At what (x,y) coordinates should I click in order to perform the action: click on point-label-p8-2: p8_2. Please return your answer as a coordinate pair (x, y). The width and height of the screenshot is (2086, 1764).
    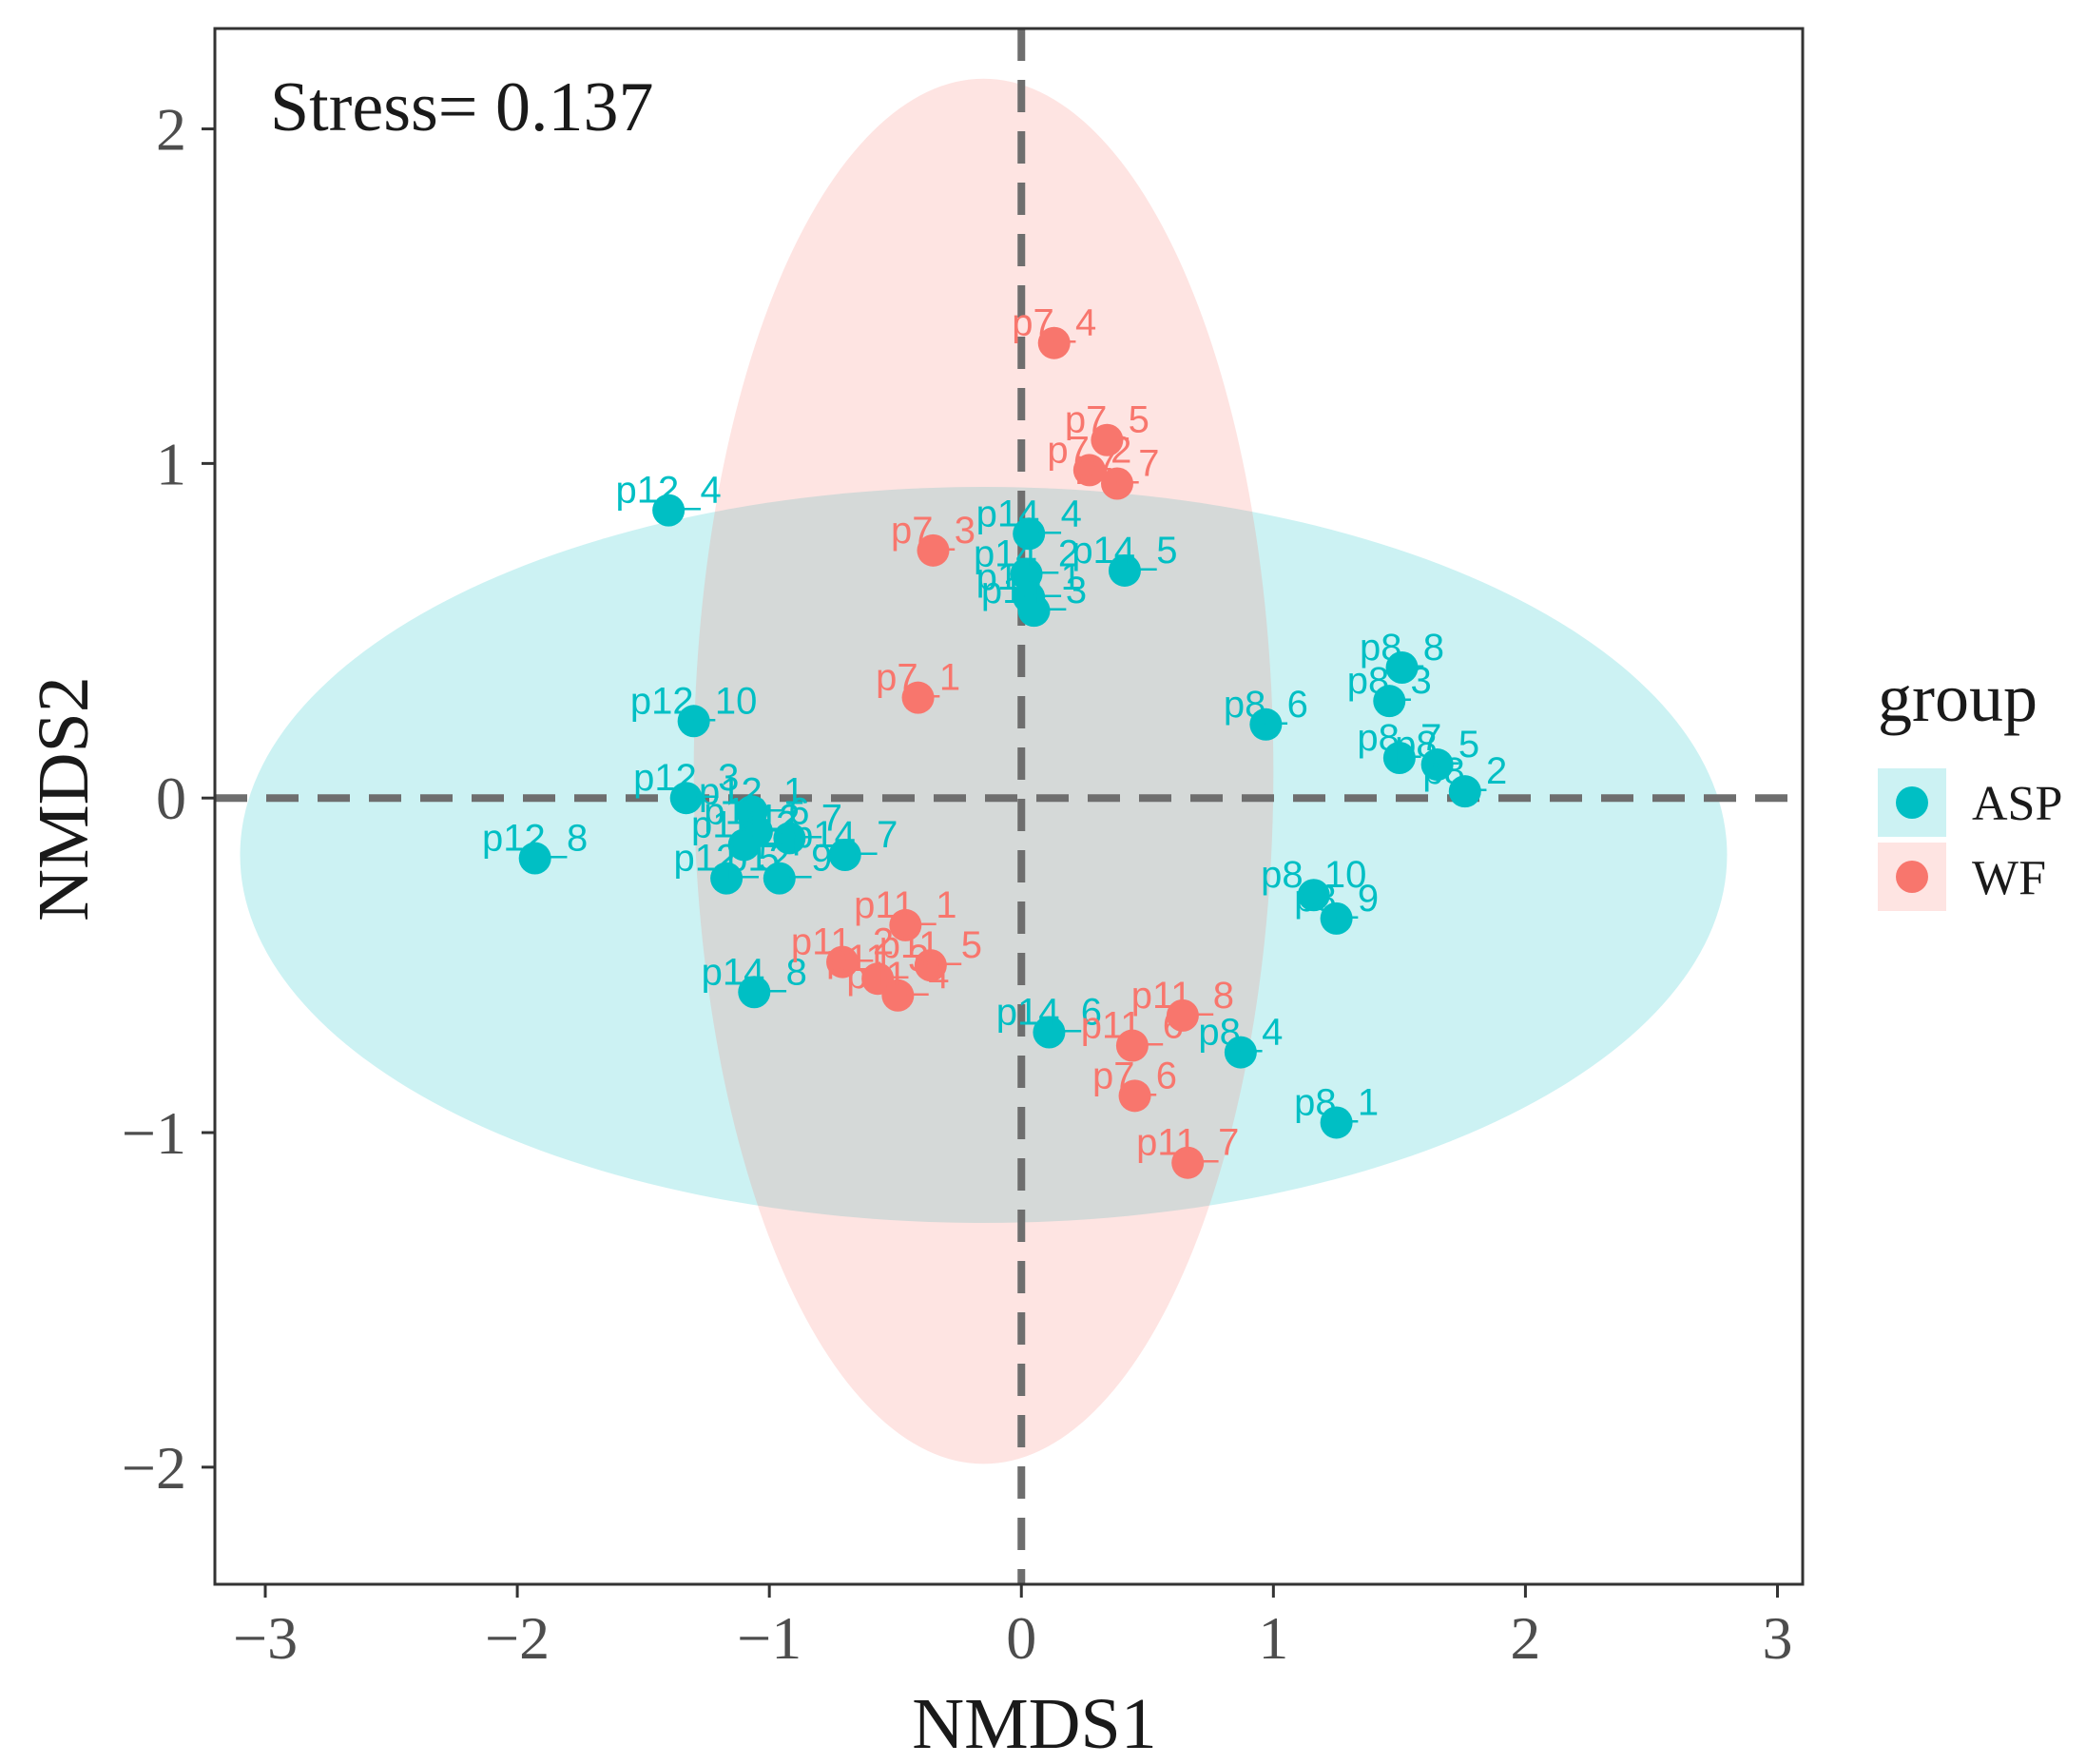
    Looking at the image, I should click on (1464, 771).